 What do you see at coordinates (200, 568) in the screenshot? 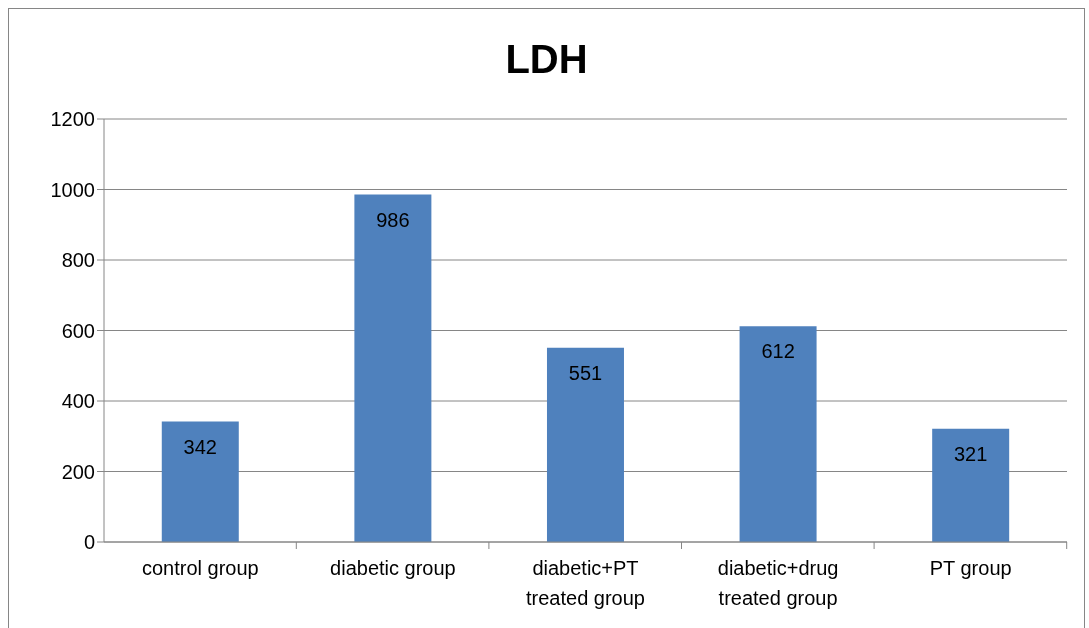
I see `x-tick-label: control group` at bounding box center [200, 568].